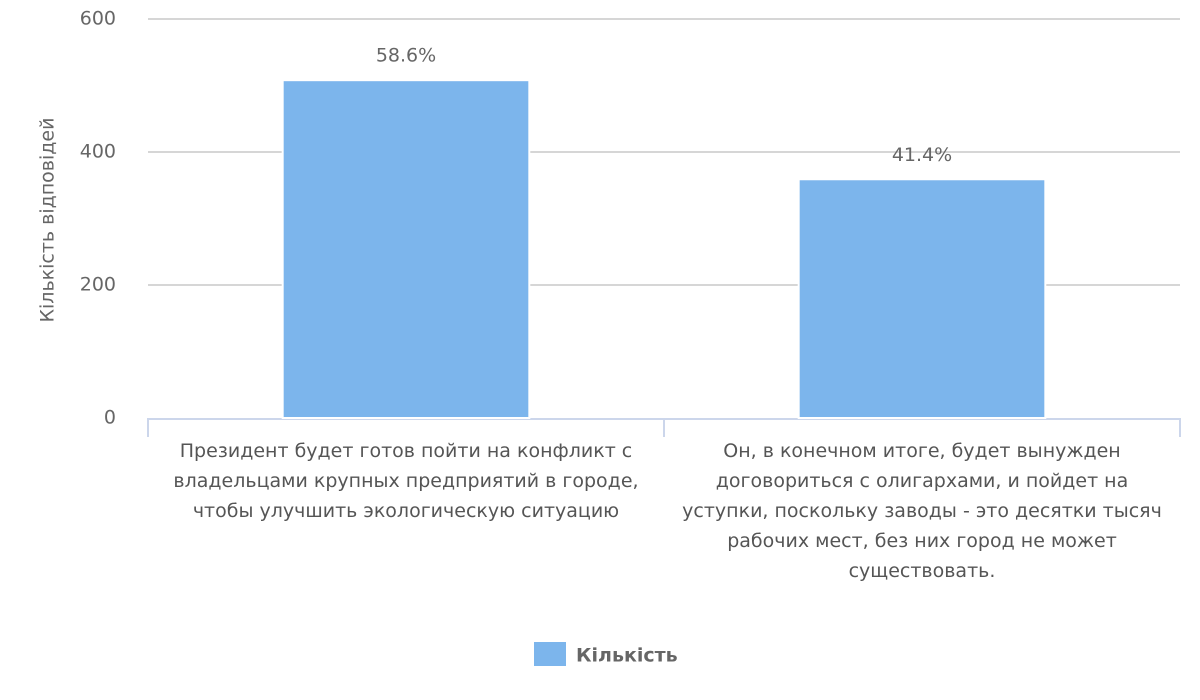 The image size is (1200, 700). Describe the element at coordinates (48, 220) in the screenshot. I see `y-axis-title: Кількість відповідей` at that location.